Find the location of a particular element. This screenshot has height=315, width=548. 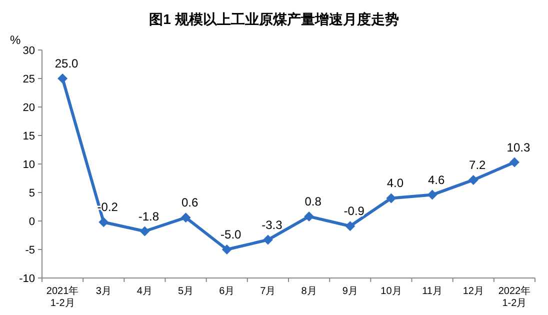

x-tick-label: 12月 is located at coordinates (473, 291).